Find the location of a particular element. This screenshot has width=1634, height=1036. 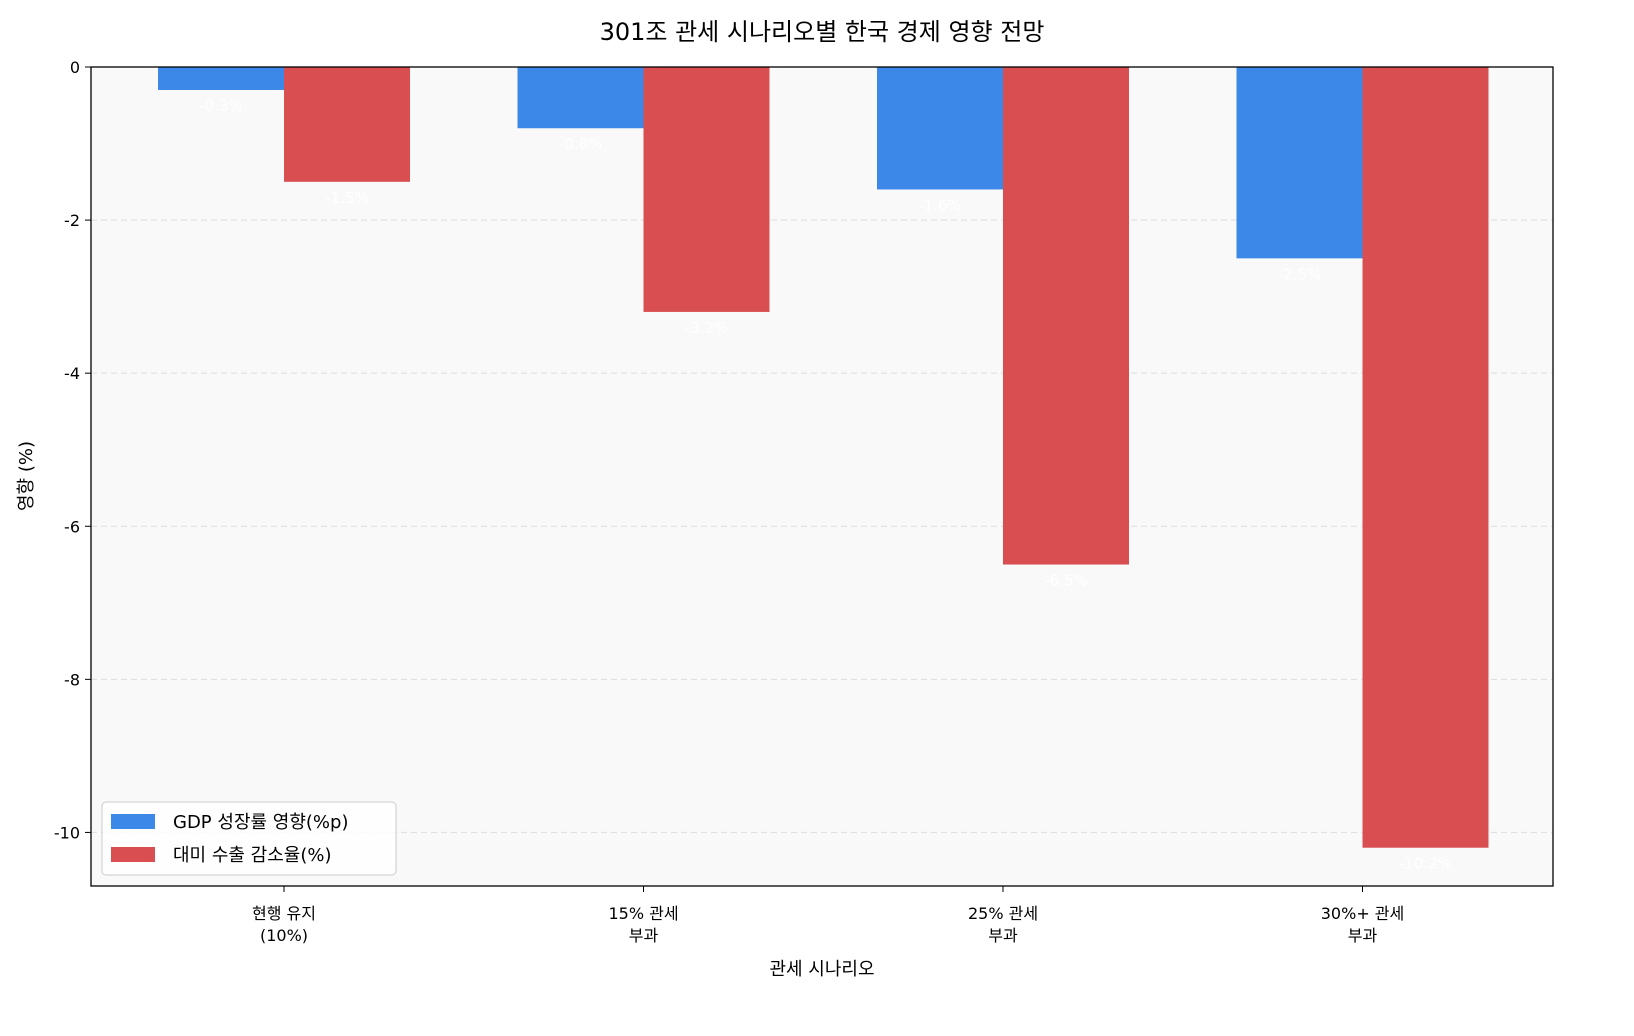

x-tick-label: 현행 유지 is located at coordinates (284, 913).